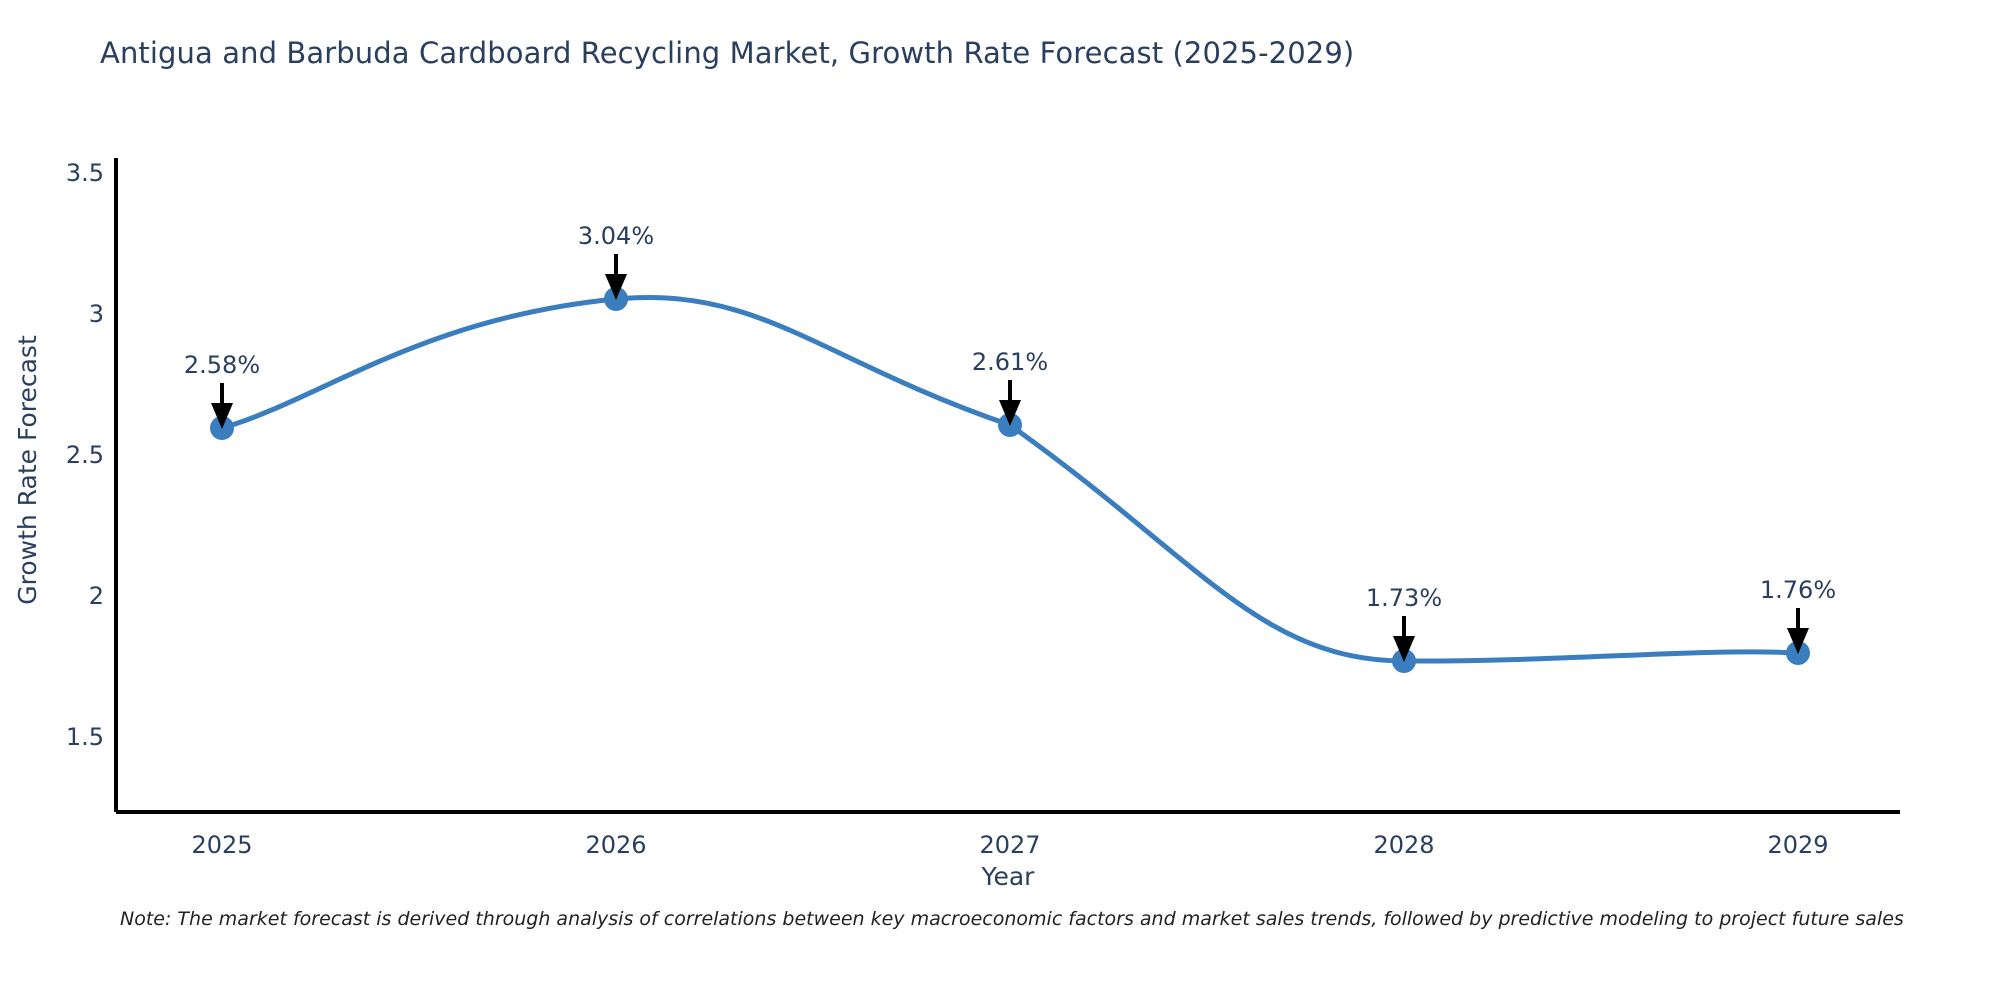 The height and width of the screenshot is (1000, 2000). Describe the element at coordinates (27, 470) in the screenshot. I see `y-axis-title: Growth Rate Forecast` at that location.